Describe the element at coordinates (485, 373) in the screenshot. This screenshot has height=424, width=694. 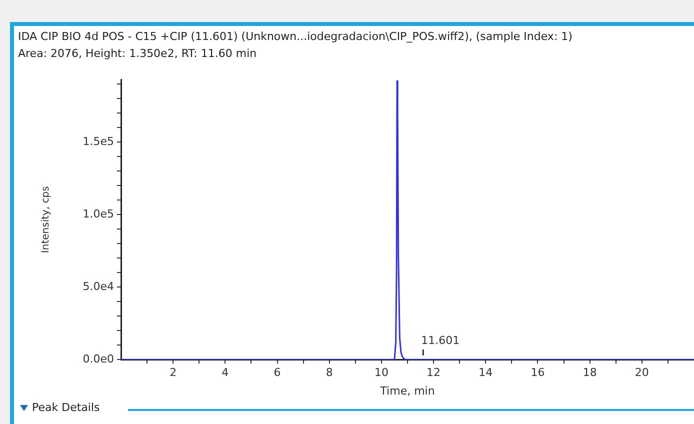
I see `x-tick-label: 14` at that location.